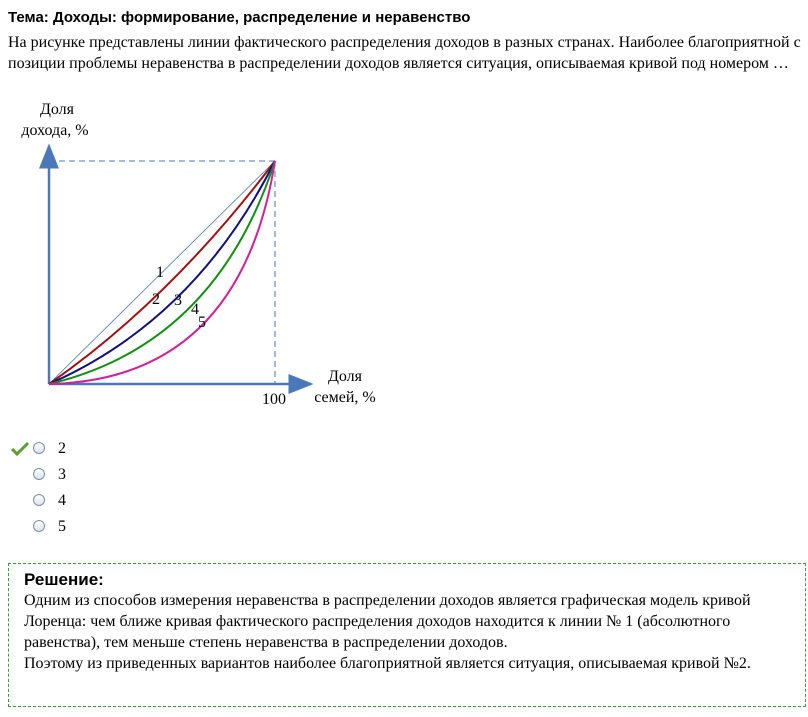  I want to click on x-label: Доля, so click(345, 376).